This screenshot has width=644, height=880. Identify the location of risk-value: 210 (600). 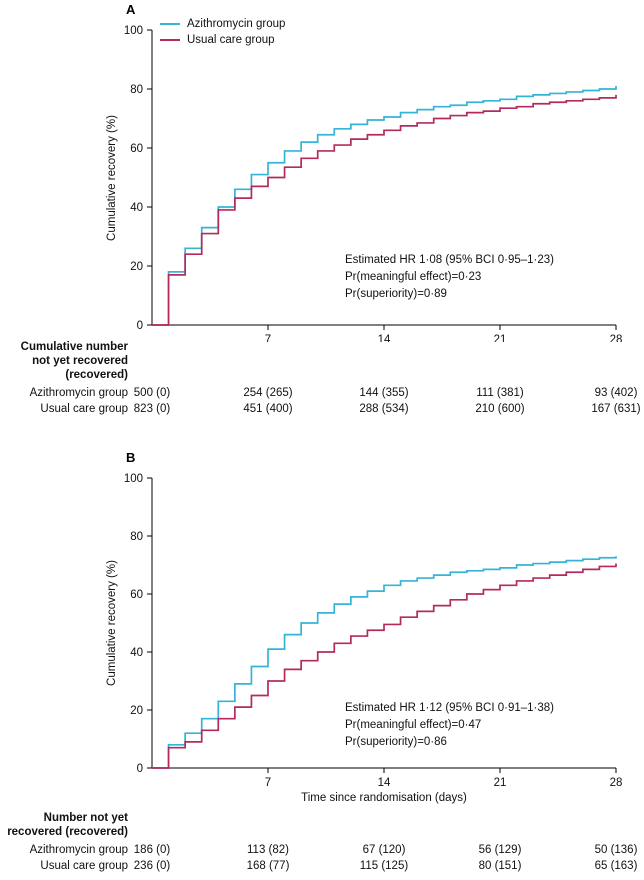
(500, 409).